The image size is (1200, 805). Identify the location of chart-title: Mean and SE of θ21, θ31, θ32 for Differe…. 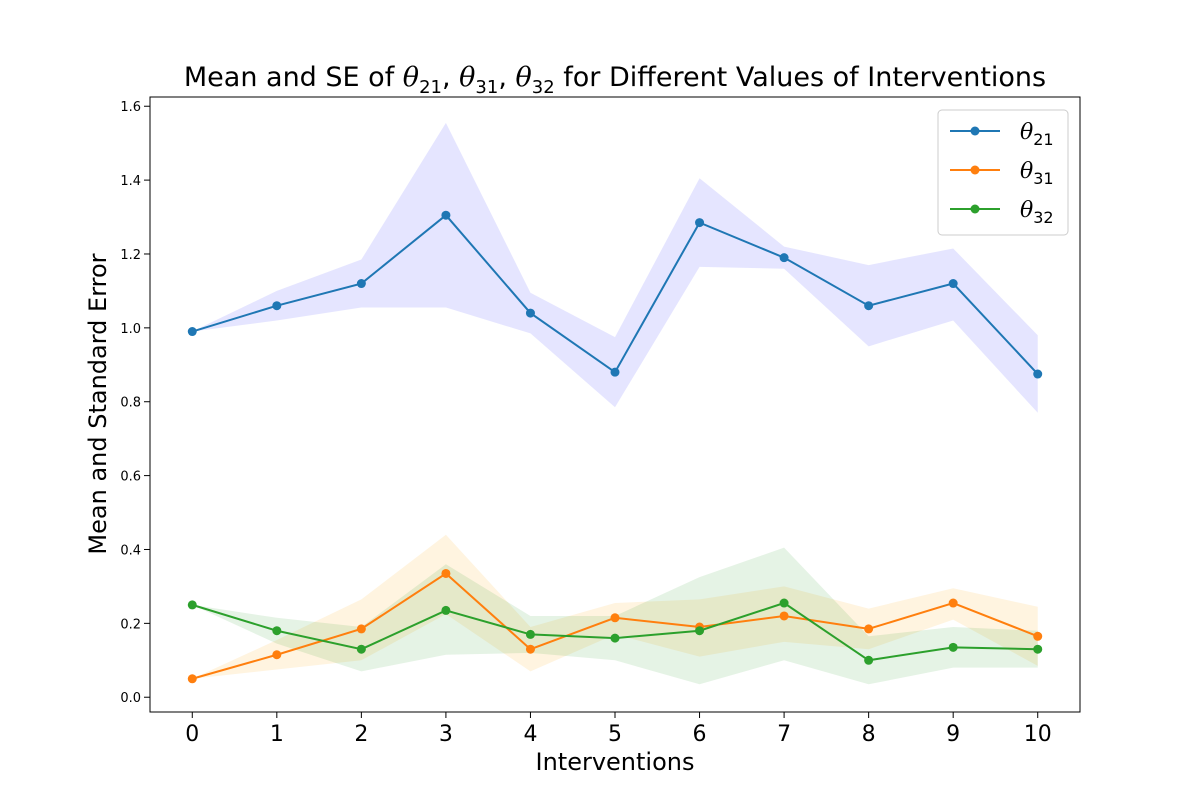
(615, 80).